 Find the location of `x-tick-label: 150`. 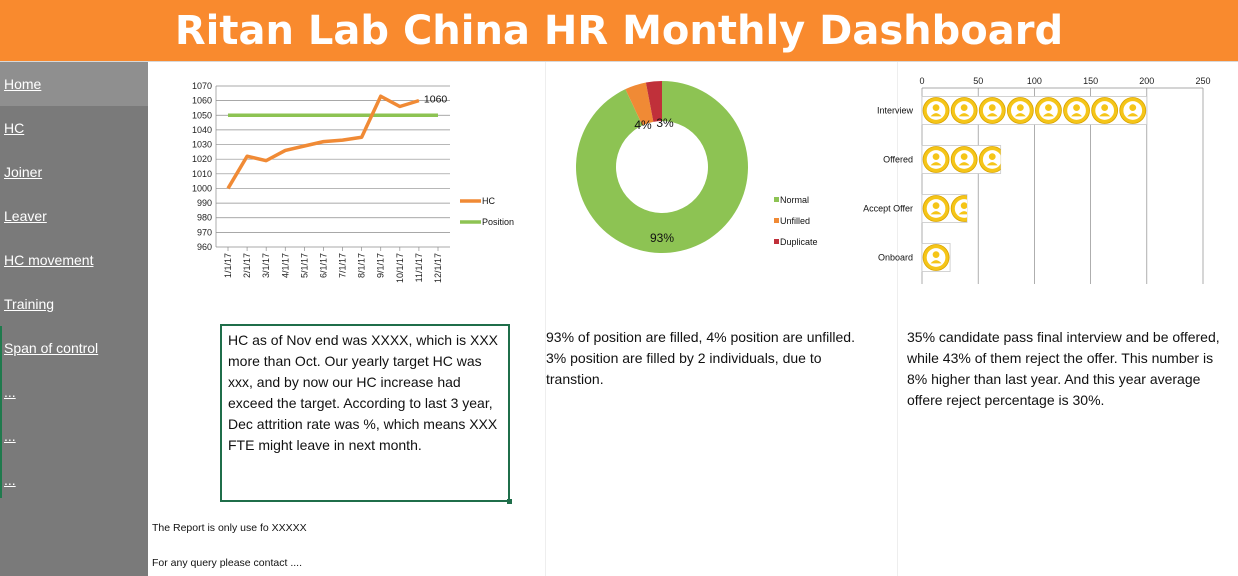

x-tick-label: 150 is located at coordinates (1090, 81).